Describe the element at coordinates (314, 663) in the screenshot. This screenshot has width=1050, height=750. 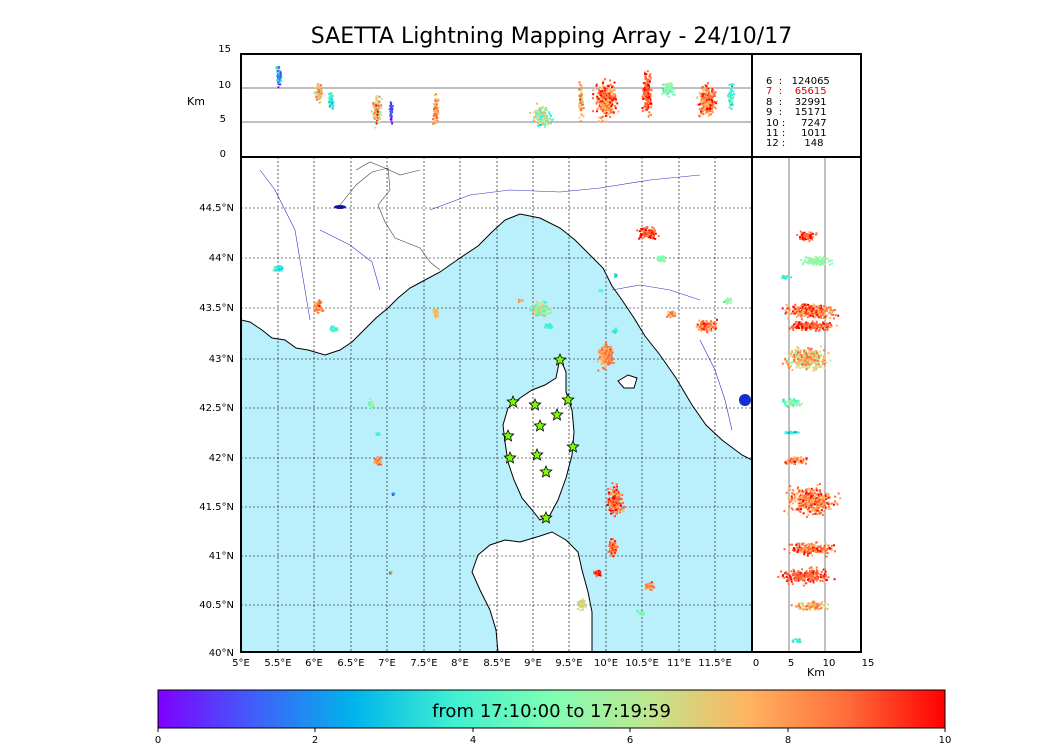
I see `lon-tick: 6°E` at that location.